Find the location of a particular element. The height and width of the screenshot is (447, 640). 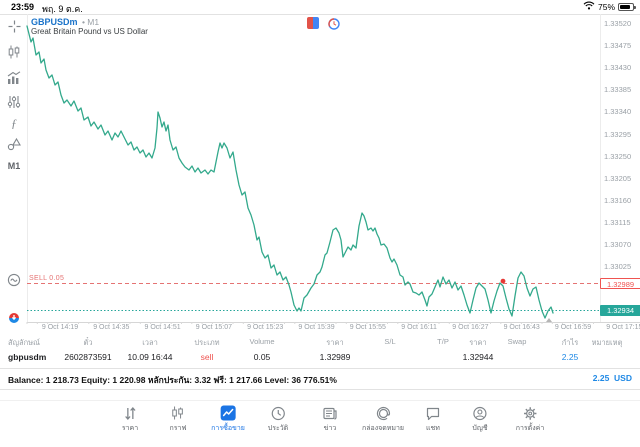

profit-currency: USD is located at coordinates (623, 378).